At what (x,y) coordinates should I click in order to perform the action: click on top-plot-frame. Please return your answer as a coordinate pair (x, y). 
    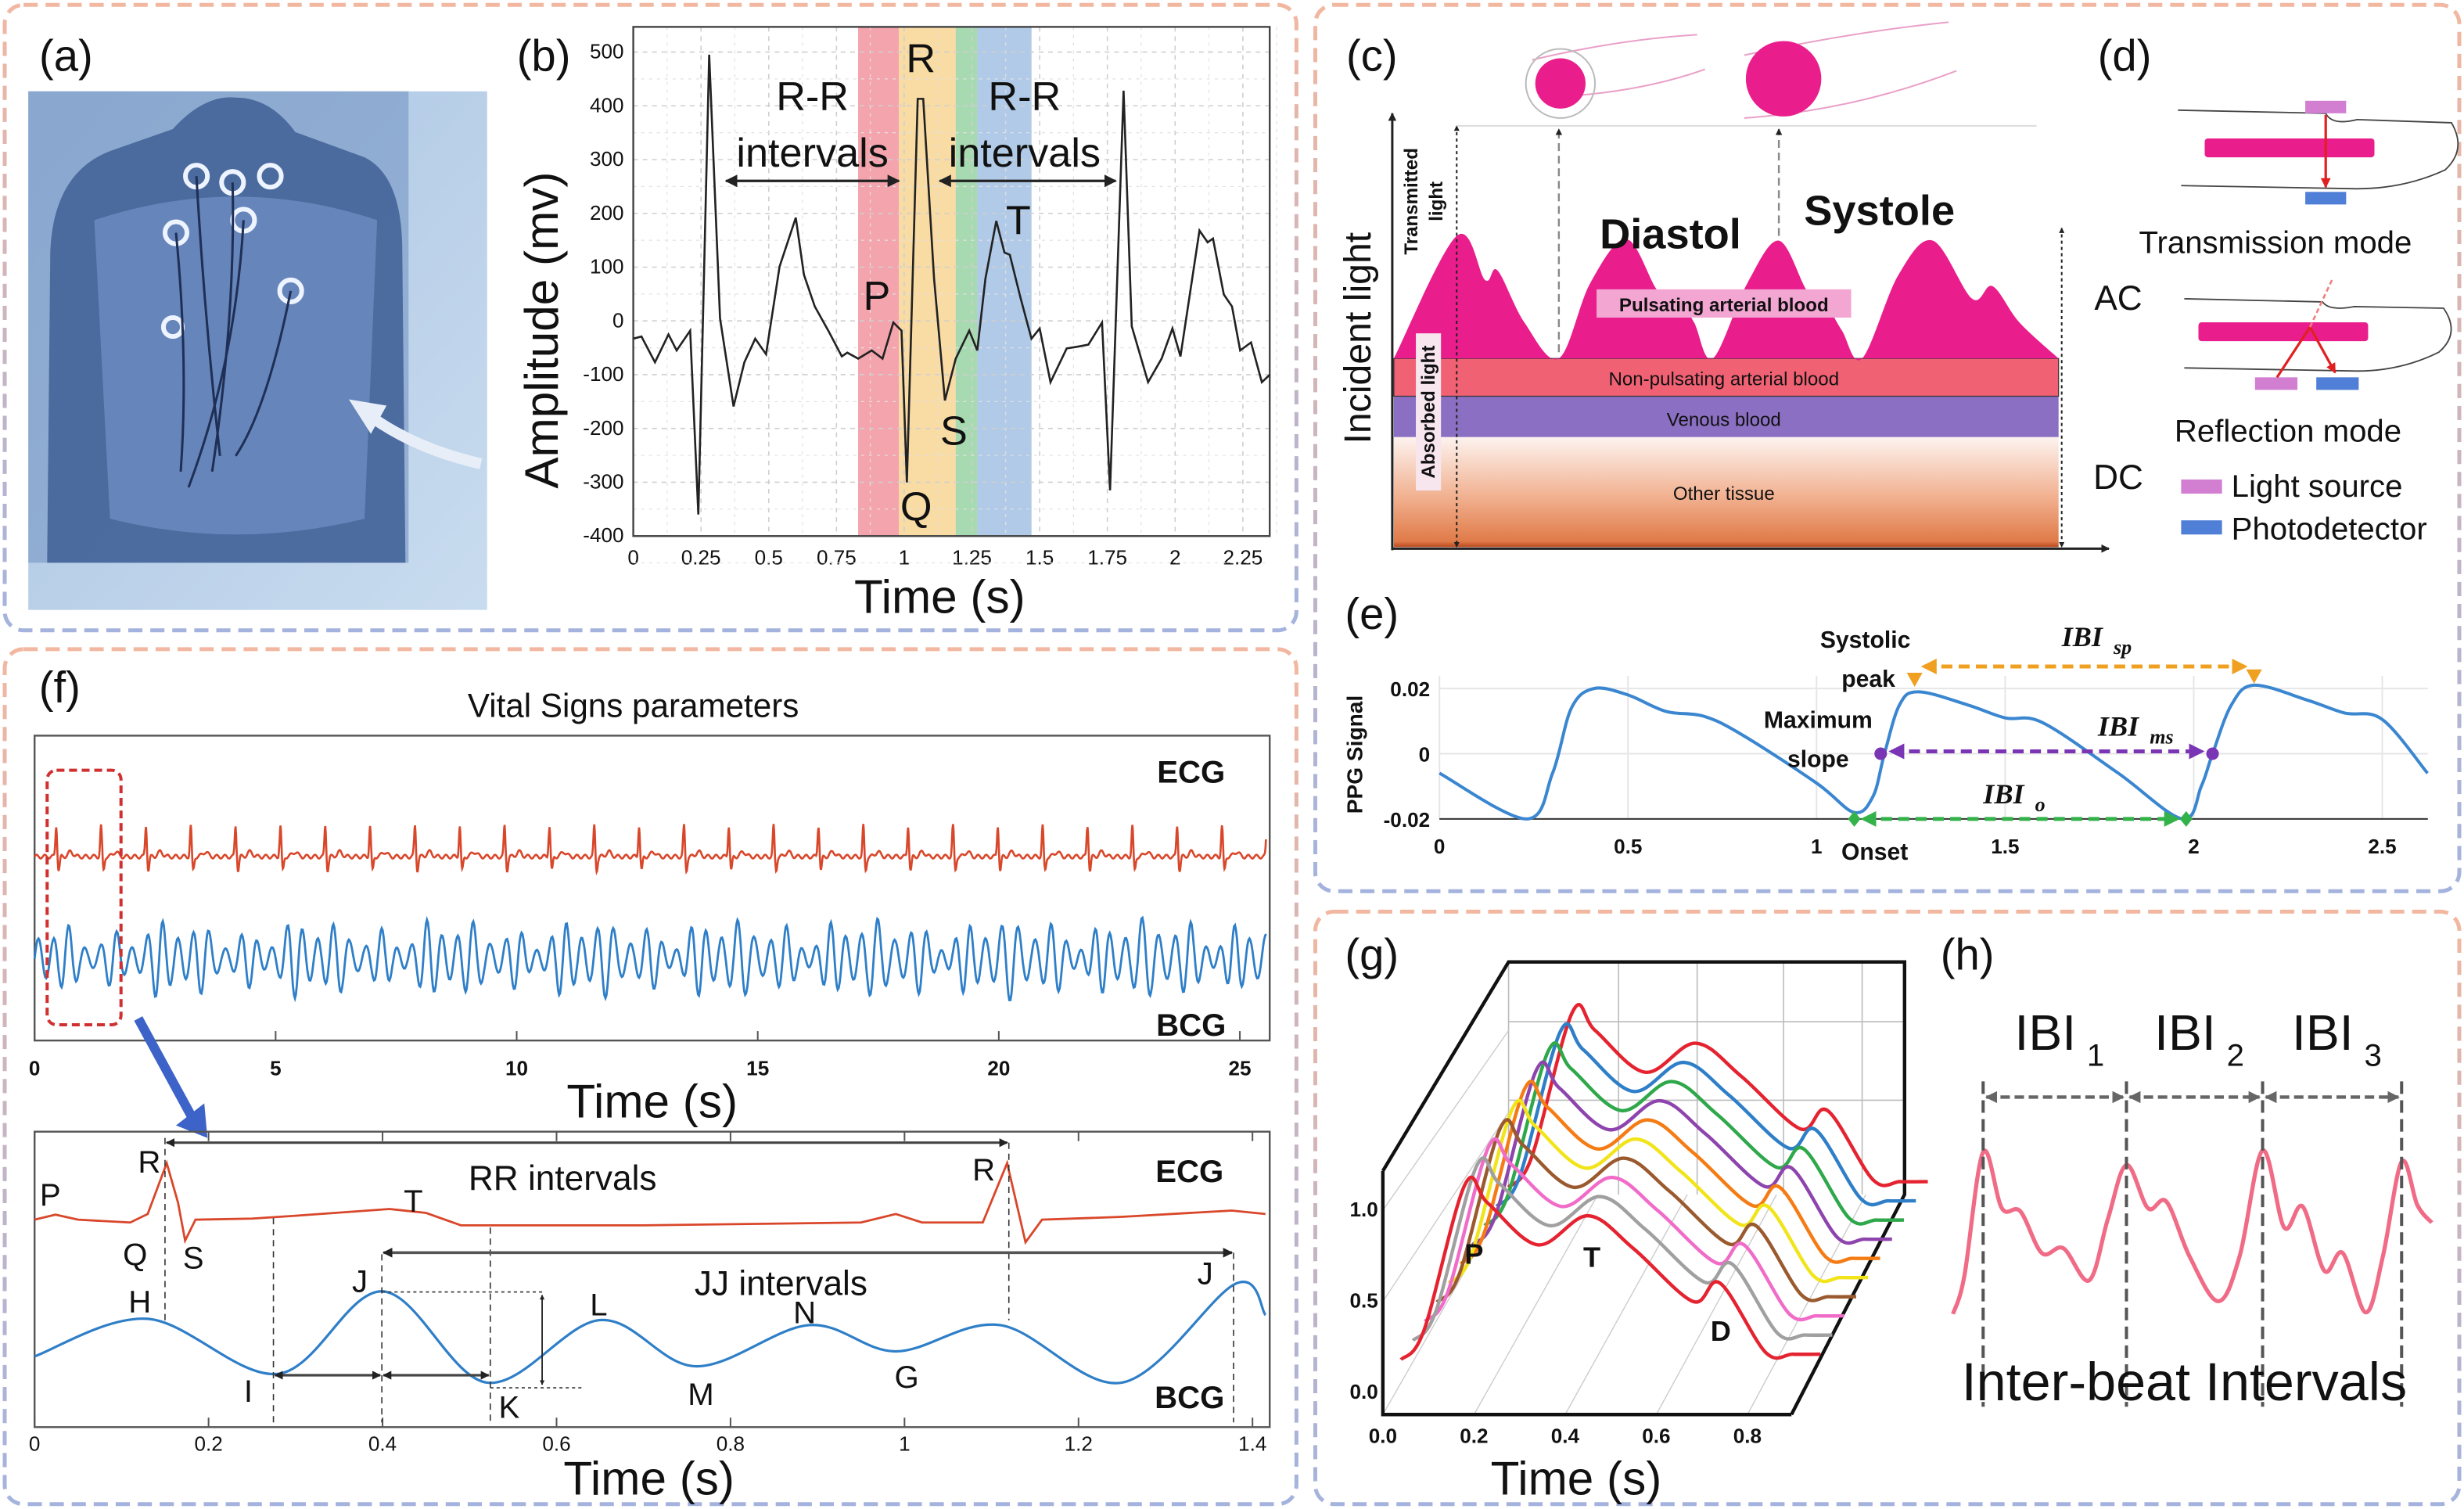
    Looking at the image, I should click on (652, 888).